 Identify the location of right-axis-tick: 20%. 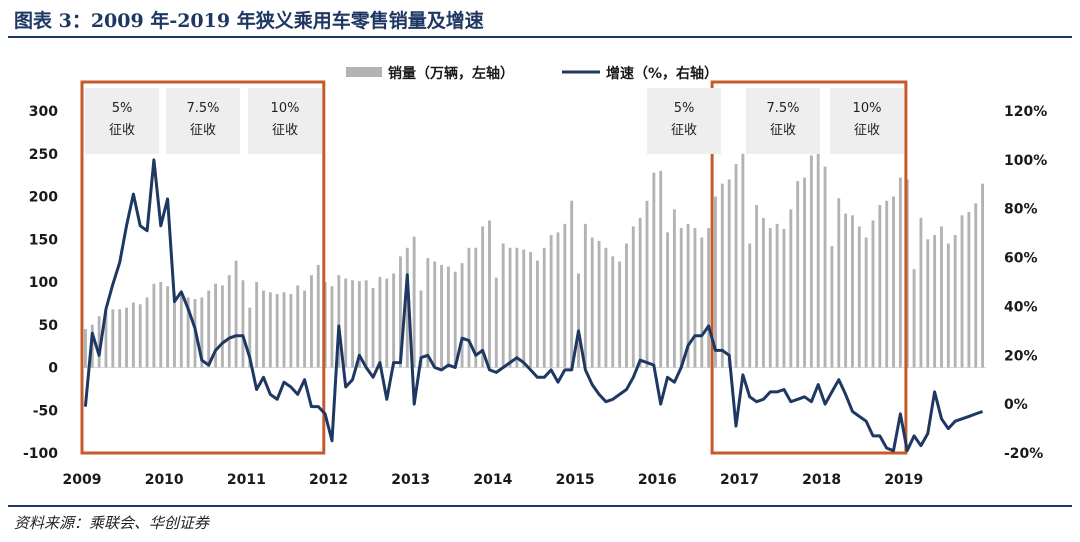
(1021, 356).